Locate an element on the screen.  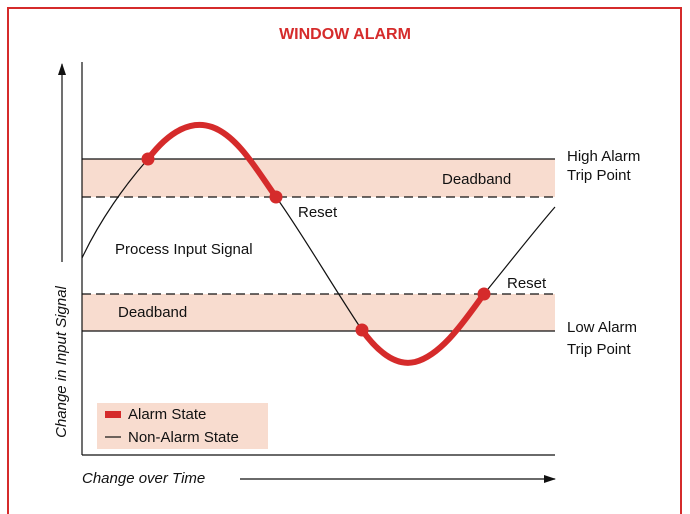
legend-label: Non-Alarm State is located at coordinates (183, 437).